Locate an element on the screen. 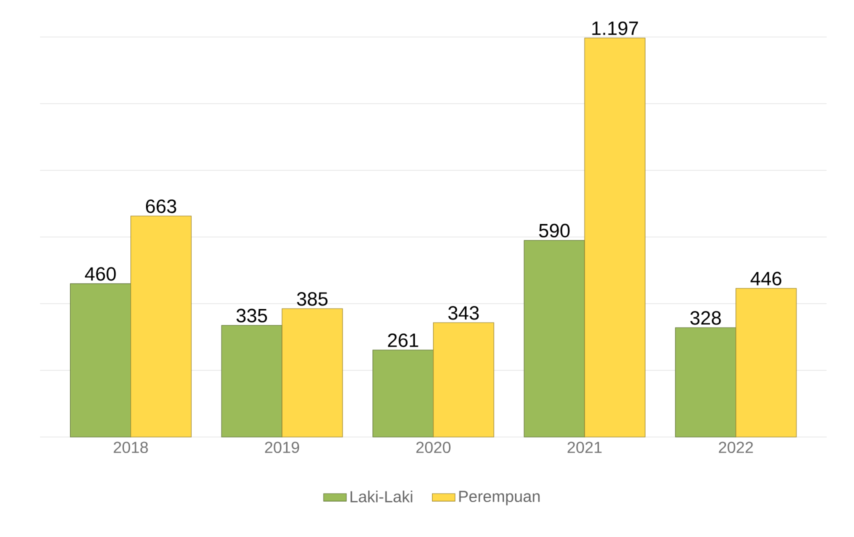 The width and height of the screenshot is (854, 537). x-tick-label: 2018 is located at coordinates (131, 448).